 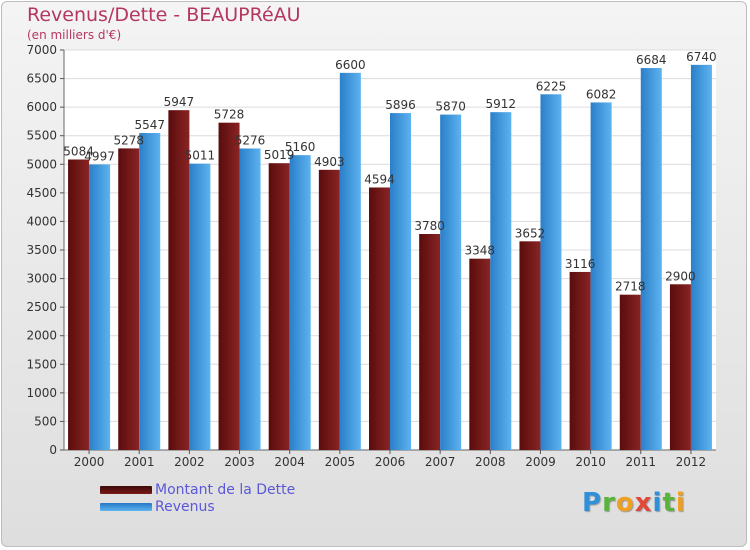 I want to click on bar-dette-label: 4903, so click(x=329, y=162).